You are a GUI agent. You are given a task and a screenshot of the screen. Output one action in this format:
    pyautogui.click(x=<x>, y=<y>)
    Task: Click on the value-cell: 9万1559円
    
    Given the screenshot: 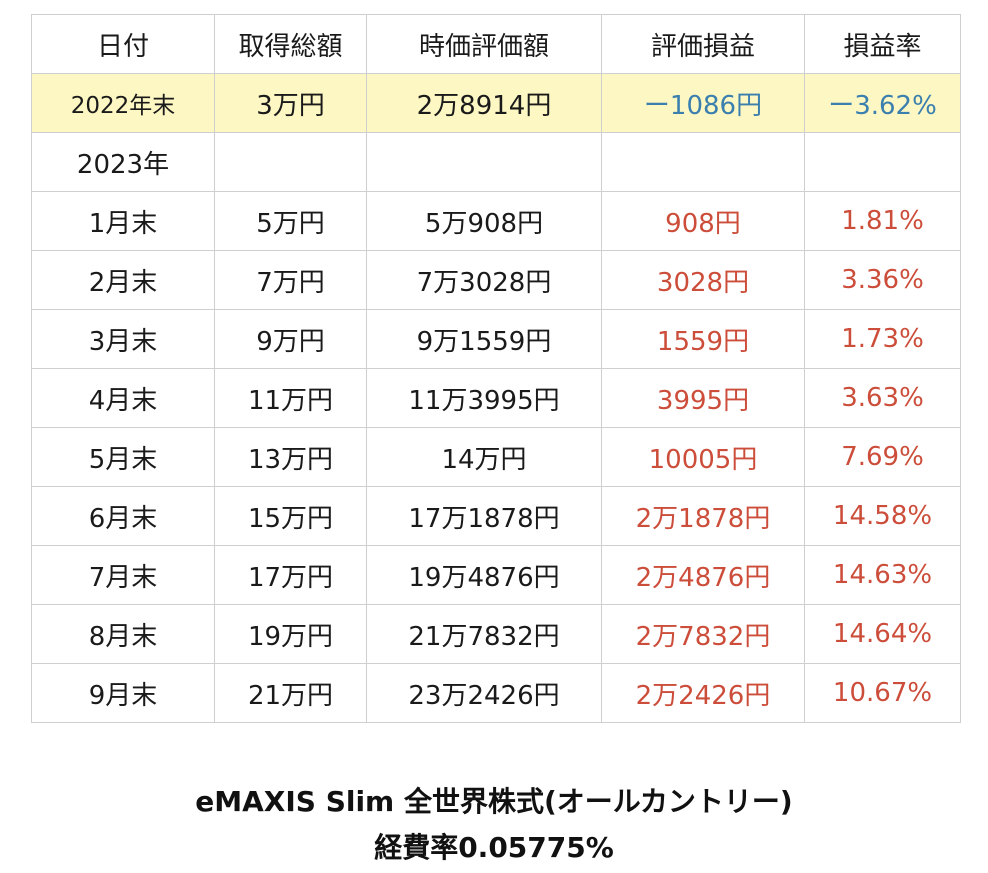 What is the action you would take?
    pyautogui.click(x=484, y=339)
    